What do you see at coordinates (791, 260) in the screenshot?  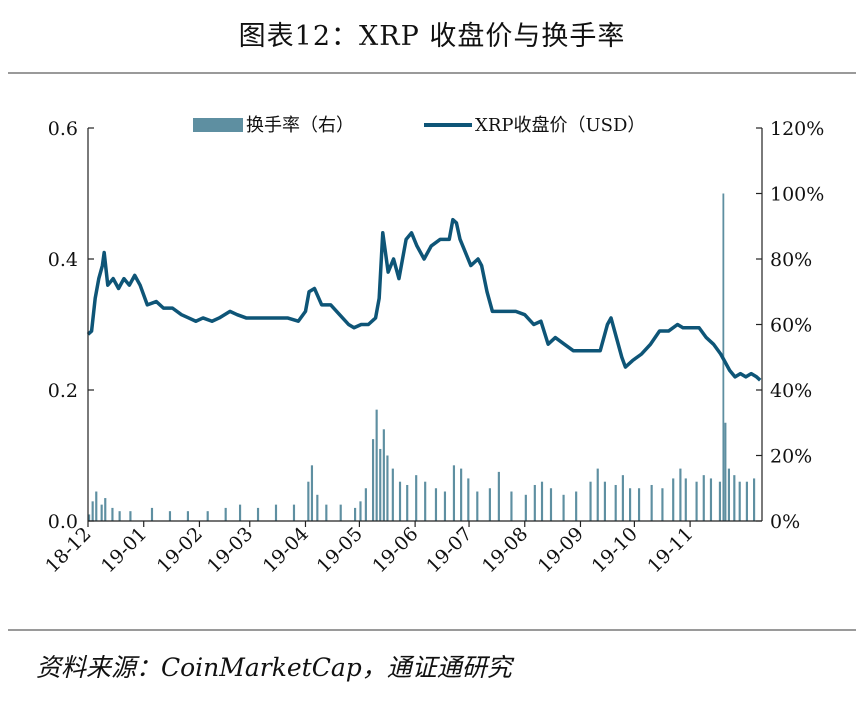 I see `right-tick-label: 80%` at bounding box center [791, 260].